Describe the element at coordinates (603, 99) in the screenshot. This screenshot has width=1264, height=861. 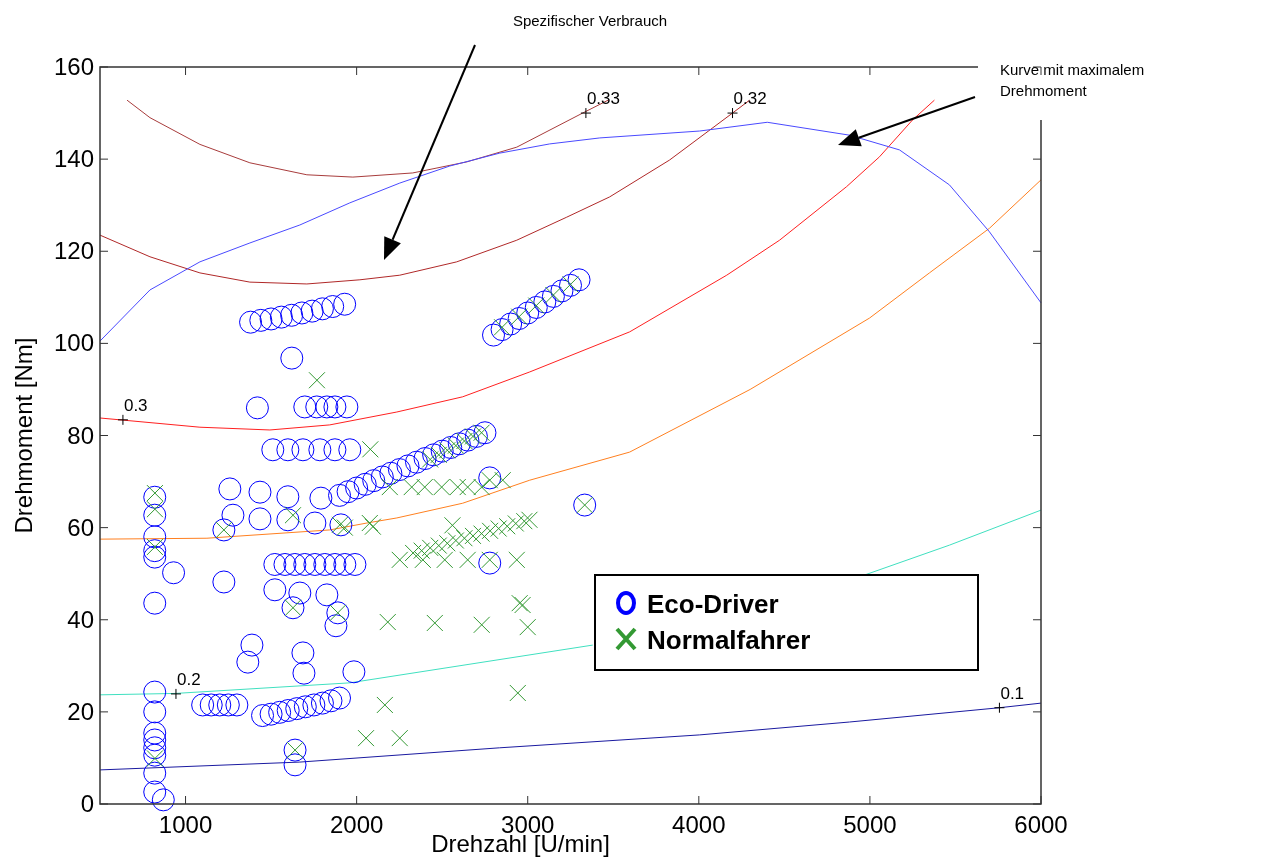
I see `annotation: 0.33` at that location.